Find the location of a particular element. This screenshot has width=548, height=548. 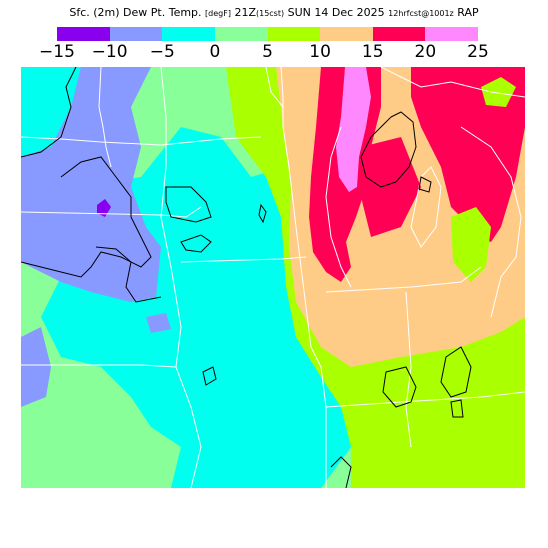

title-run: 12hrfcst@1001z is located at coordinates (421, 13).